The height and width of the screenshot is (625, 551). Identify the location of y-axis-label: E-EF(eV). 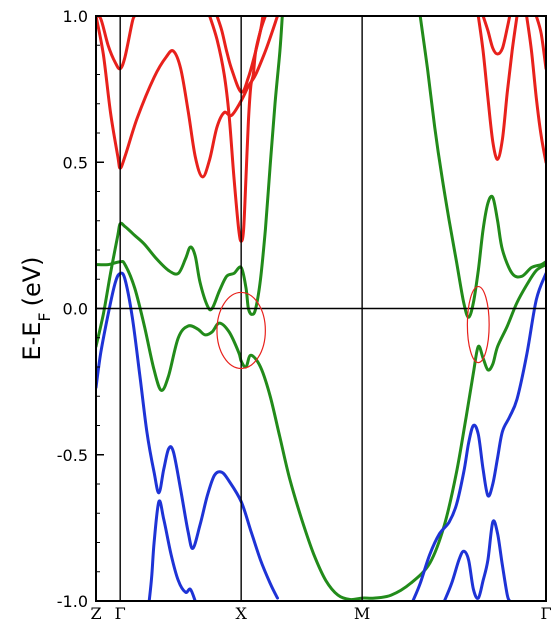
(36, 308).